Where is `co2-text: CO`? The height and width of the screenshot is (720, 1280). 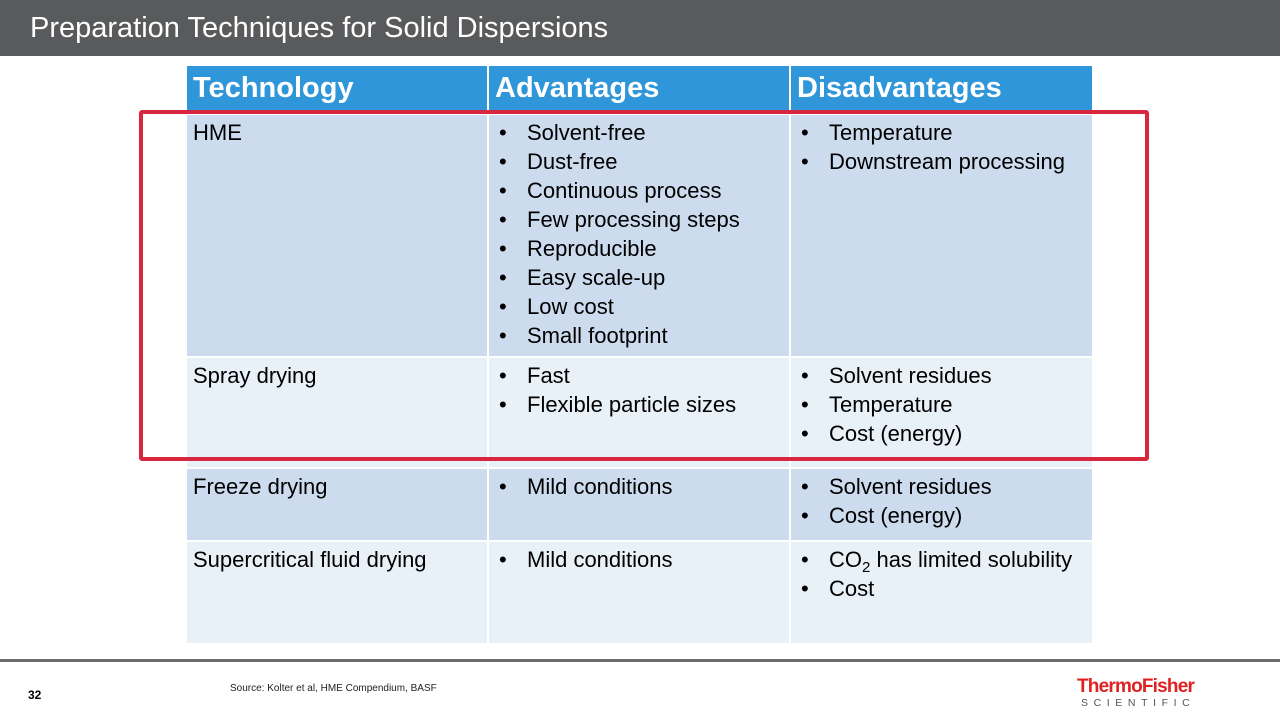
co2-text: CO is located at coordinates (845, 559).